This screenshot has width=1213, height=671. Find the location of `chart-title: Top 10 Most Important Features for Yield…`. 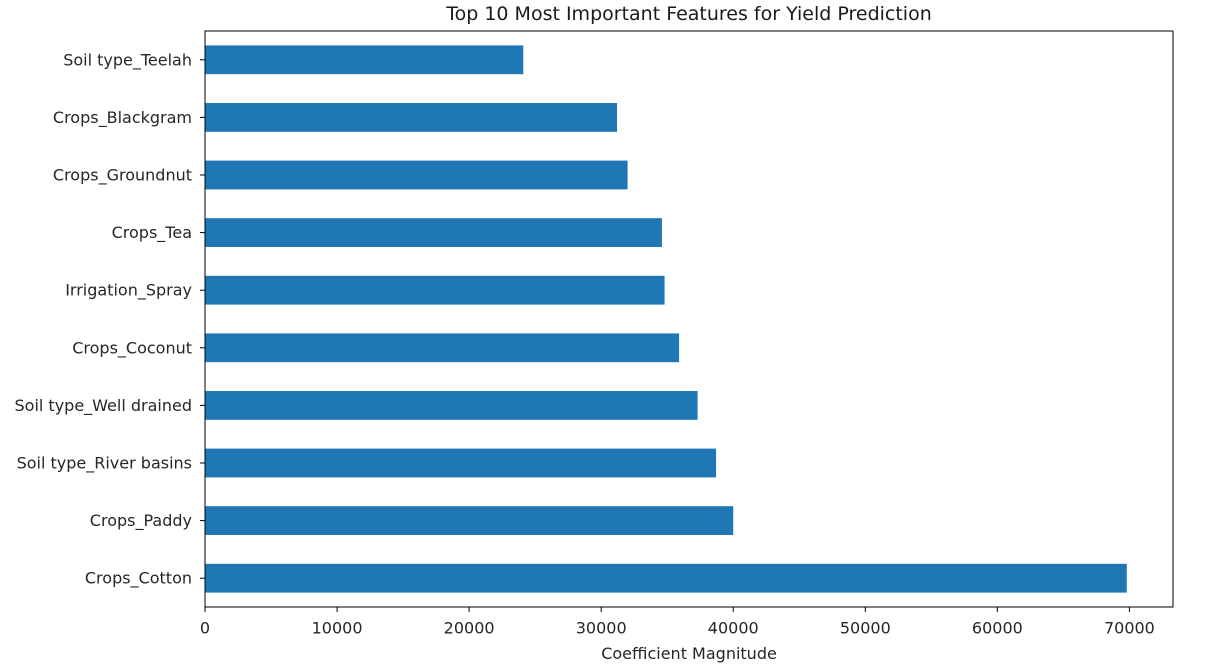

chart-title: Top 10 Most Important Features for Yield… is located at coordinates (688, 14).